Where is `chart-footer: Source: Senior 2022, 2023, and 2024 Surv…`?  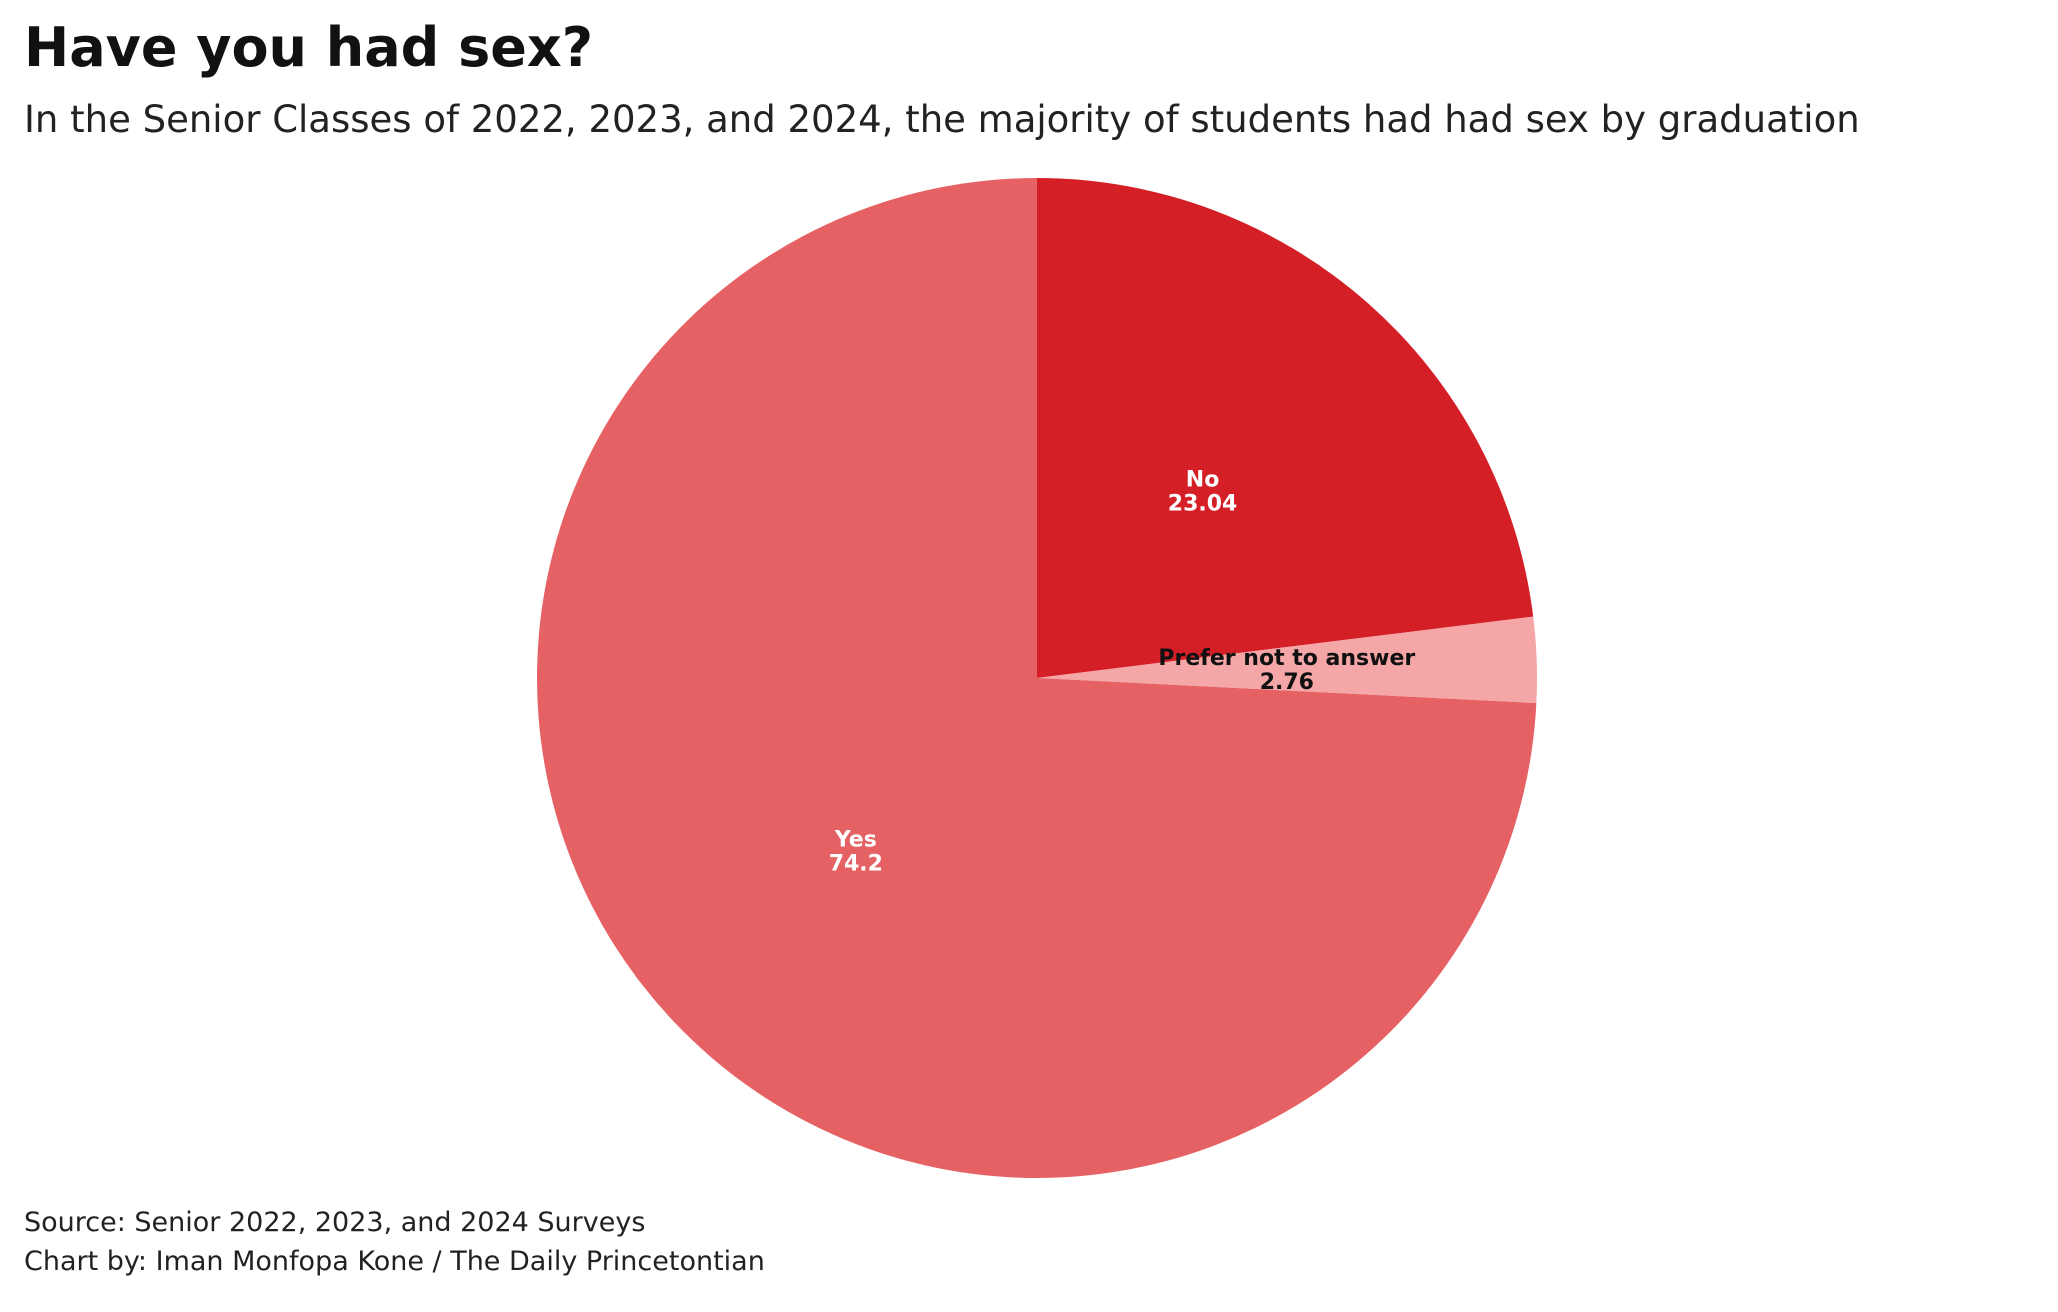 chart-footer: Source: Senior 2022, 2023, and 2024 Surv… is located at coordinates (394, 1242).